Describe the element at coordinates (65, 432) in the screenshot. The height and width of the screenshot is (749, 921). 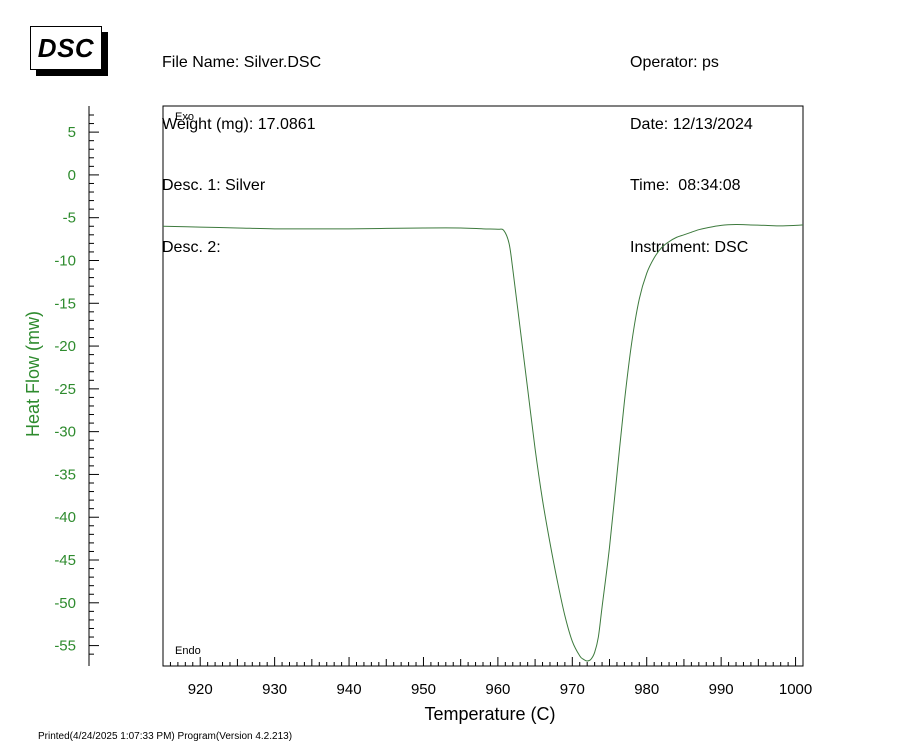
I see `y-tick-label: -30` at that location.